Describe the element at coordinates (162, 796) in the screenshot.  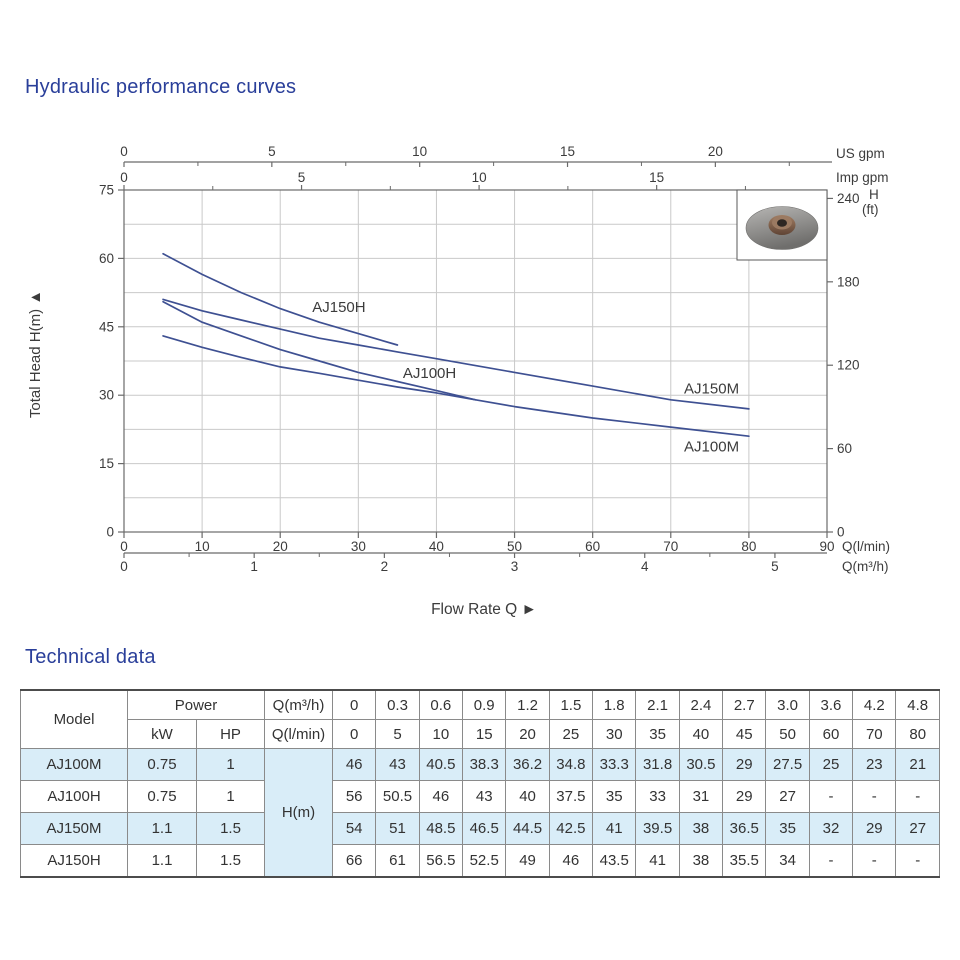
I see `kw-cell: 0.75` at that location.